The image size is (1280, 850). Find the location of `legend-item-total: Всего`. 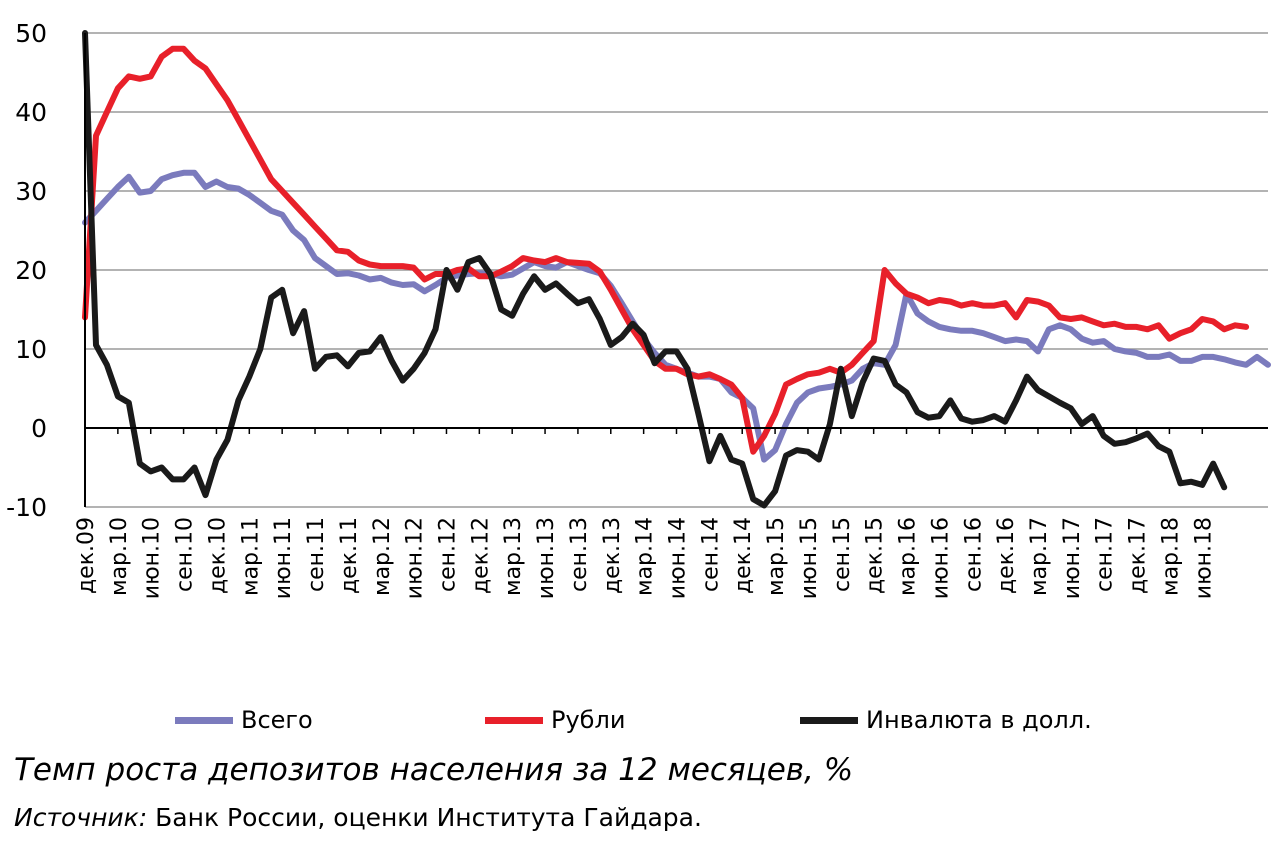

legend-item-total: Всего is located at coordinates (244, 720).